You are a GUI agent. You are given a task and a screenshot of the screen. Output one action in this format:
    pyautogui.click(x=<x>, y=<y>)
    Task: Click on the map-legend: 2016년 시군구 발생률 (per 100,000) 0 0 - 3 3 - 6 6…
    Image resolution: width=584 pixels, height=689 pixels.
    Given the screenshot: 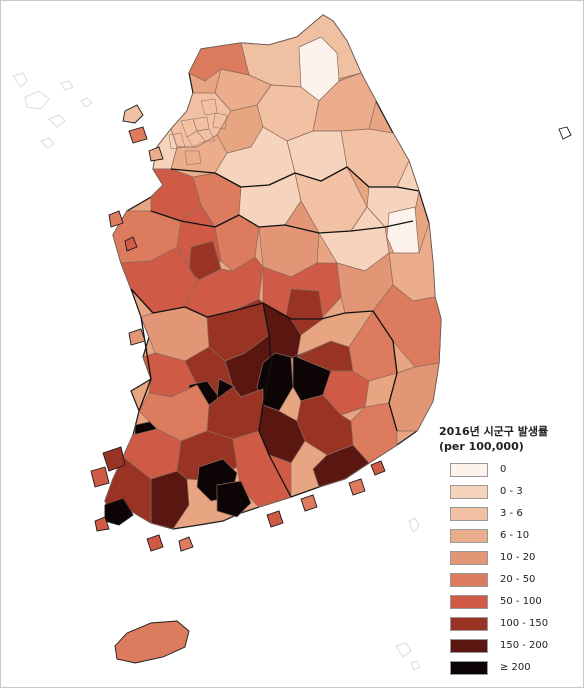 What is the action you would take?
    pyautogui.click(x=509, y=552)
    